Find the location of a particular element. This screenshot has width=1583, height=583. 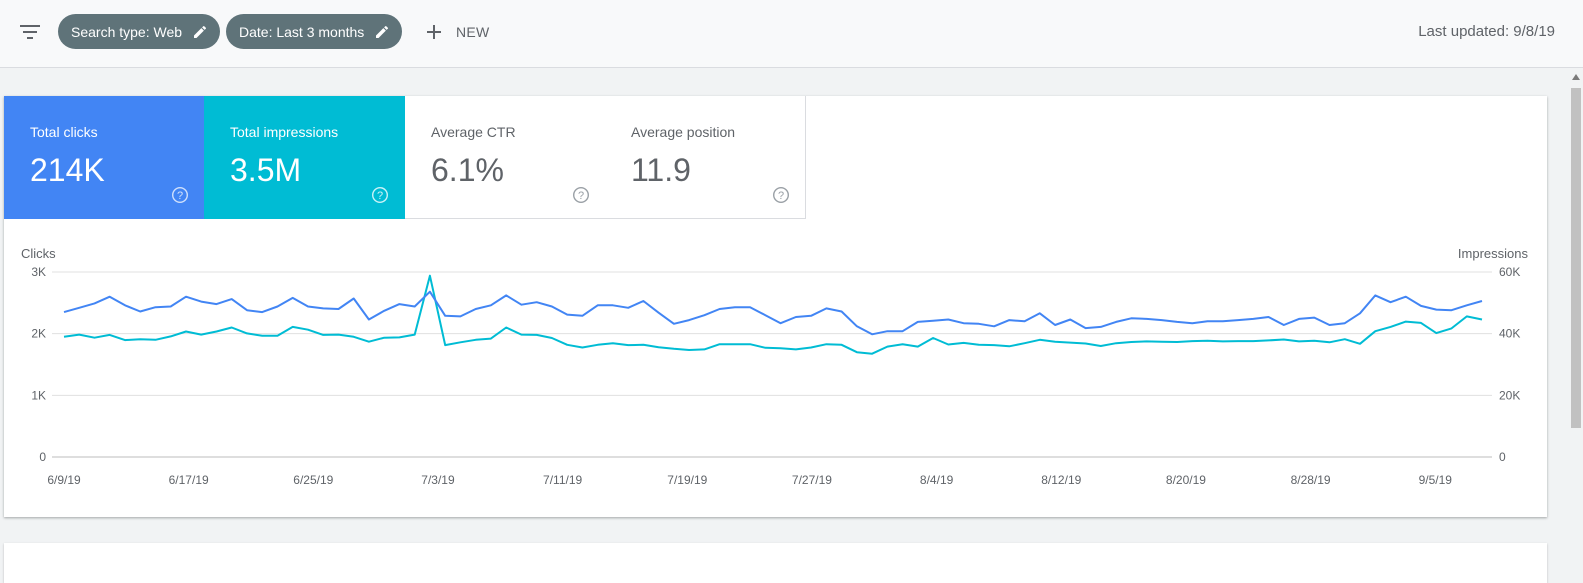

metric-value: 6.1% is located at coordinates (467, 170).